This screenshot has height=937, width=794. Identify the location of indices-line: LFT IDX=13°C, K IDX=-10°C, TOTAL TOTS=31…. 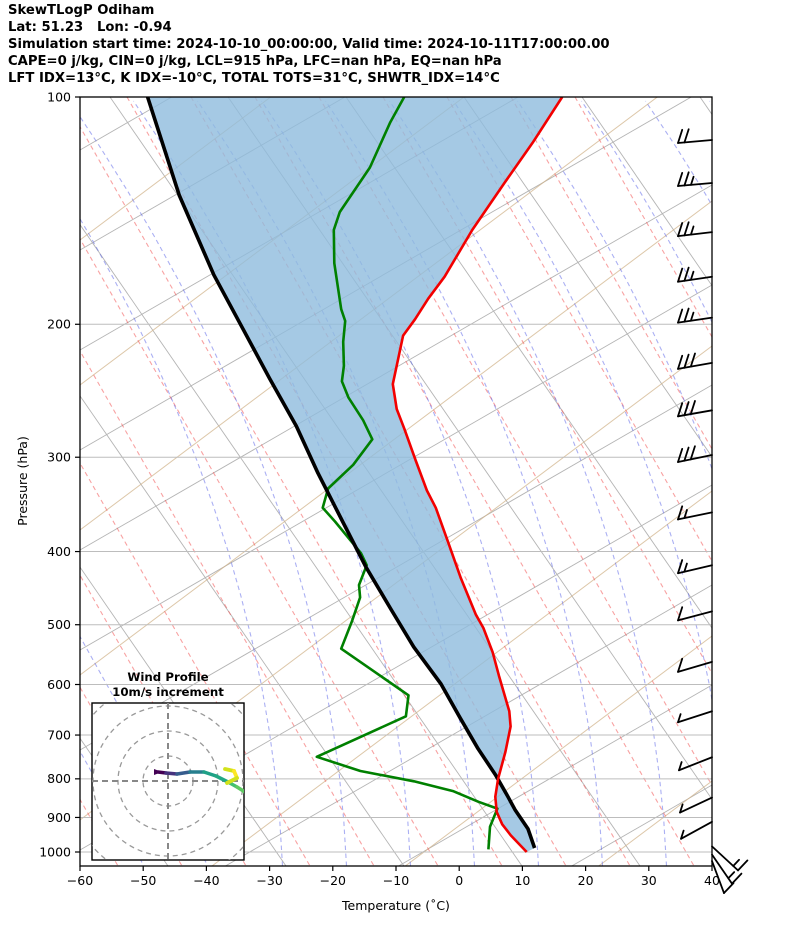
(254, 78).